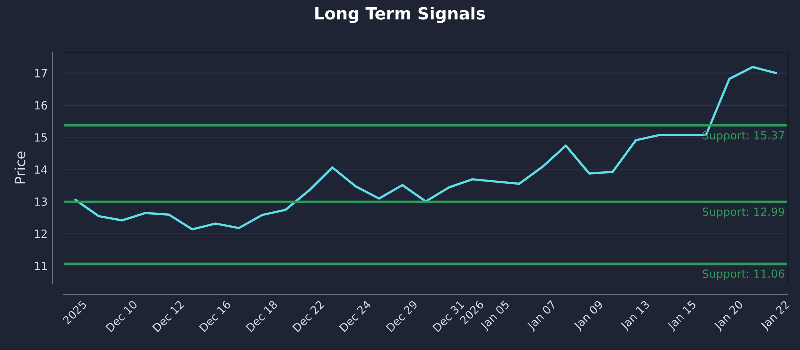 The width and height of the screenshot is (800, 350). I want to click on y-tick-label: 15, so click(41, 138).